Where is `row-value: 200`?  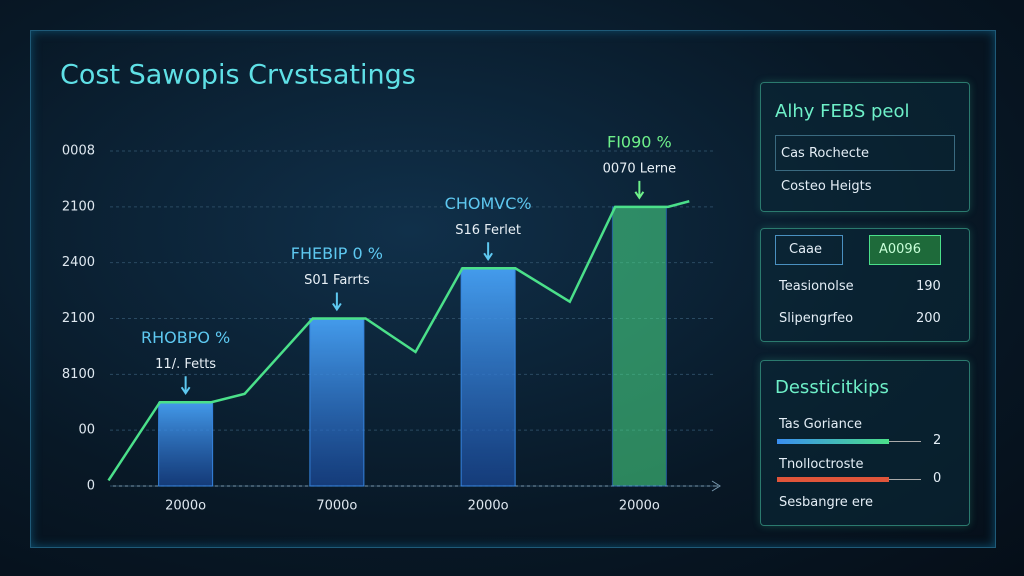 row-value: 200 is located at coordinates (928, 318).